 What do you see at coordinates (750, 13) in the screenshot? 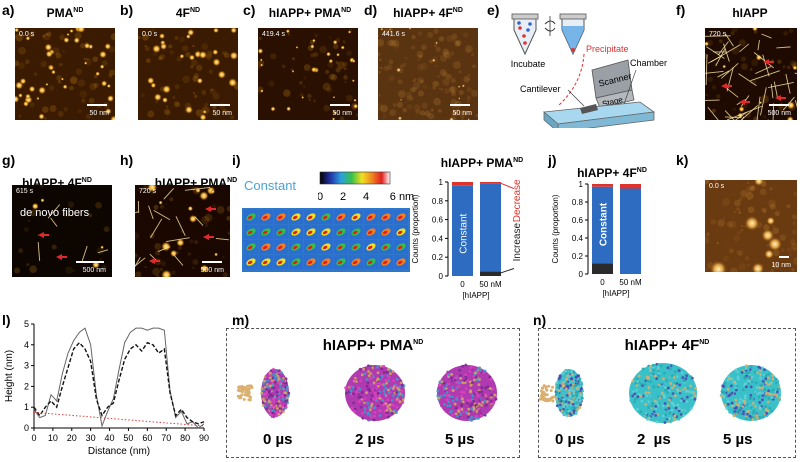
I see `panel-f-title: hIAPP` at bounding box center [750, 13].